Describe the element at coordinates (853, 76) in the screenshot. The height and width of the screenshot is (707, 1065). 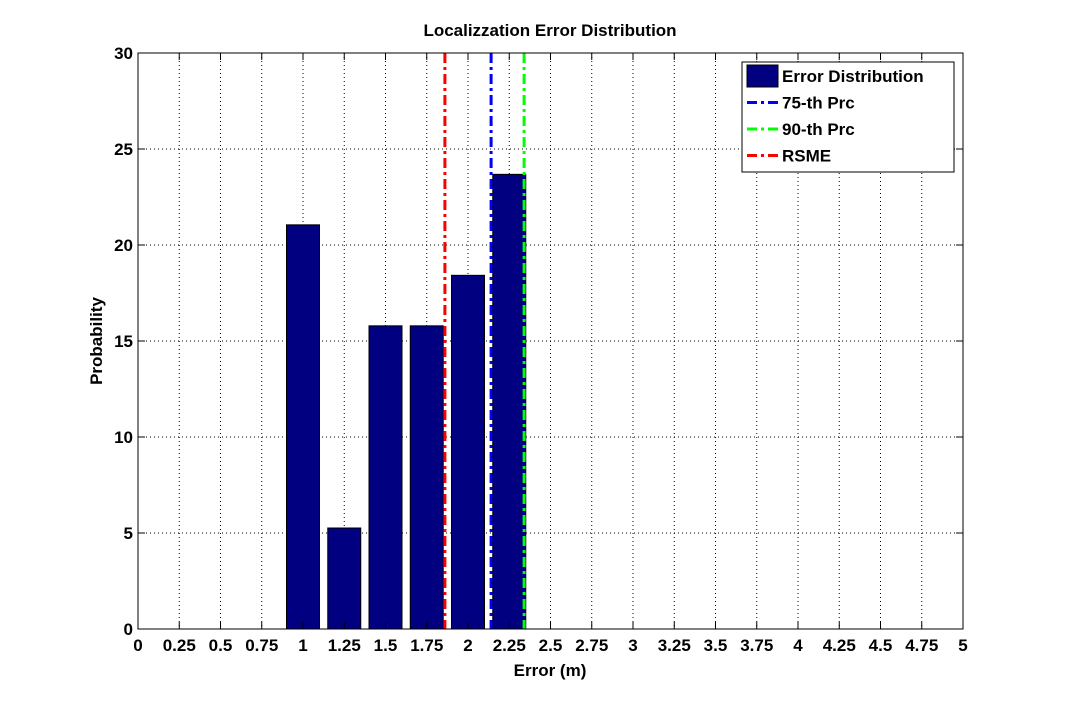
I see `legend-label: Error Distribution` at that location.